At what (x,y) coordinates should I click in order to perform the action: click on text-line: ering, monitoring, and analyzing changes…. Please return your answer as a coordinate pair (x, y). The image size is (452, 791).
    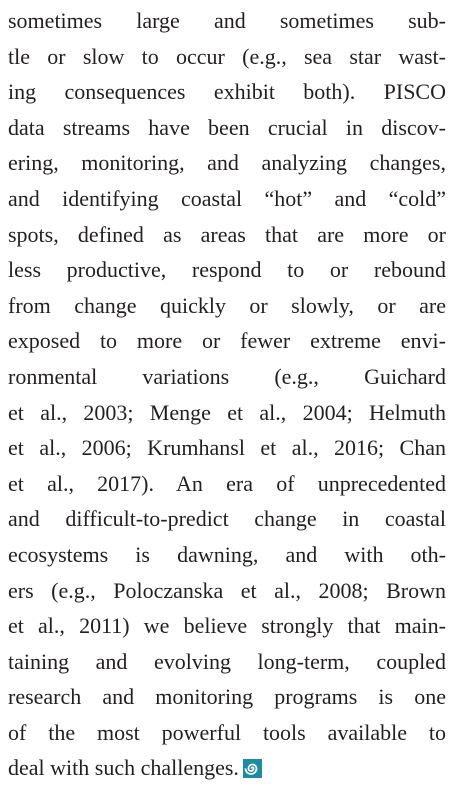
    Looking at the image, I should click on (227, 163).